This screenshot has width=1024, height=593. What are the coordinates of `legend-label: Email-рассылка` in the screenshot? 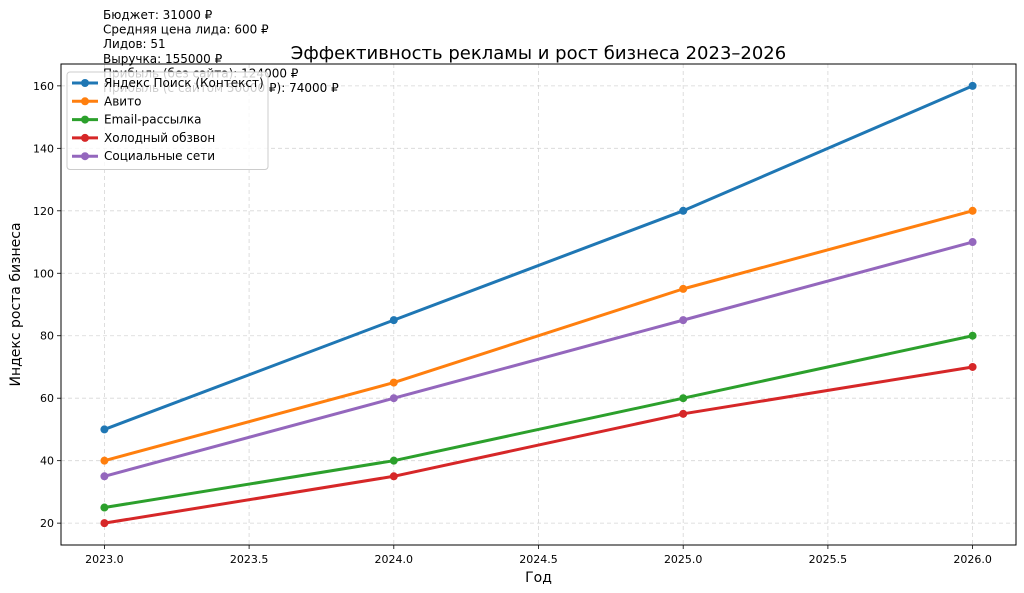 It's located at (153, 120).